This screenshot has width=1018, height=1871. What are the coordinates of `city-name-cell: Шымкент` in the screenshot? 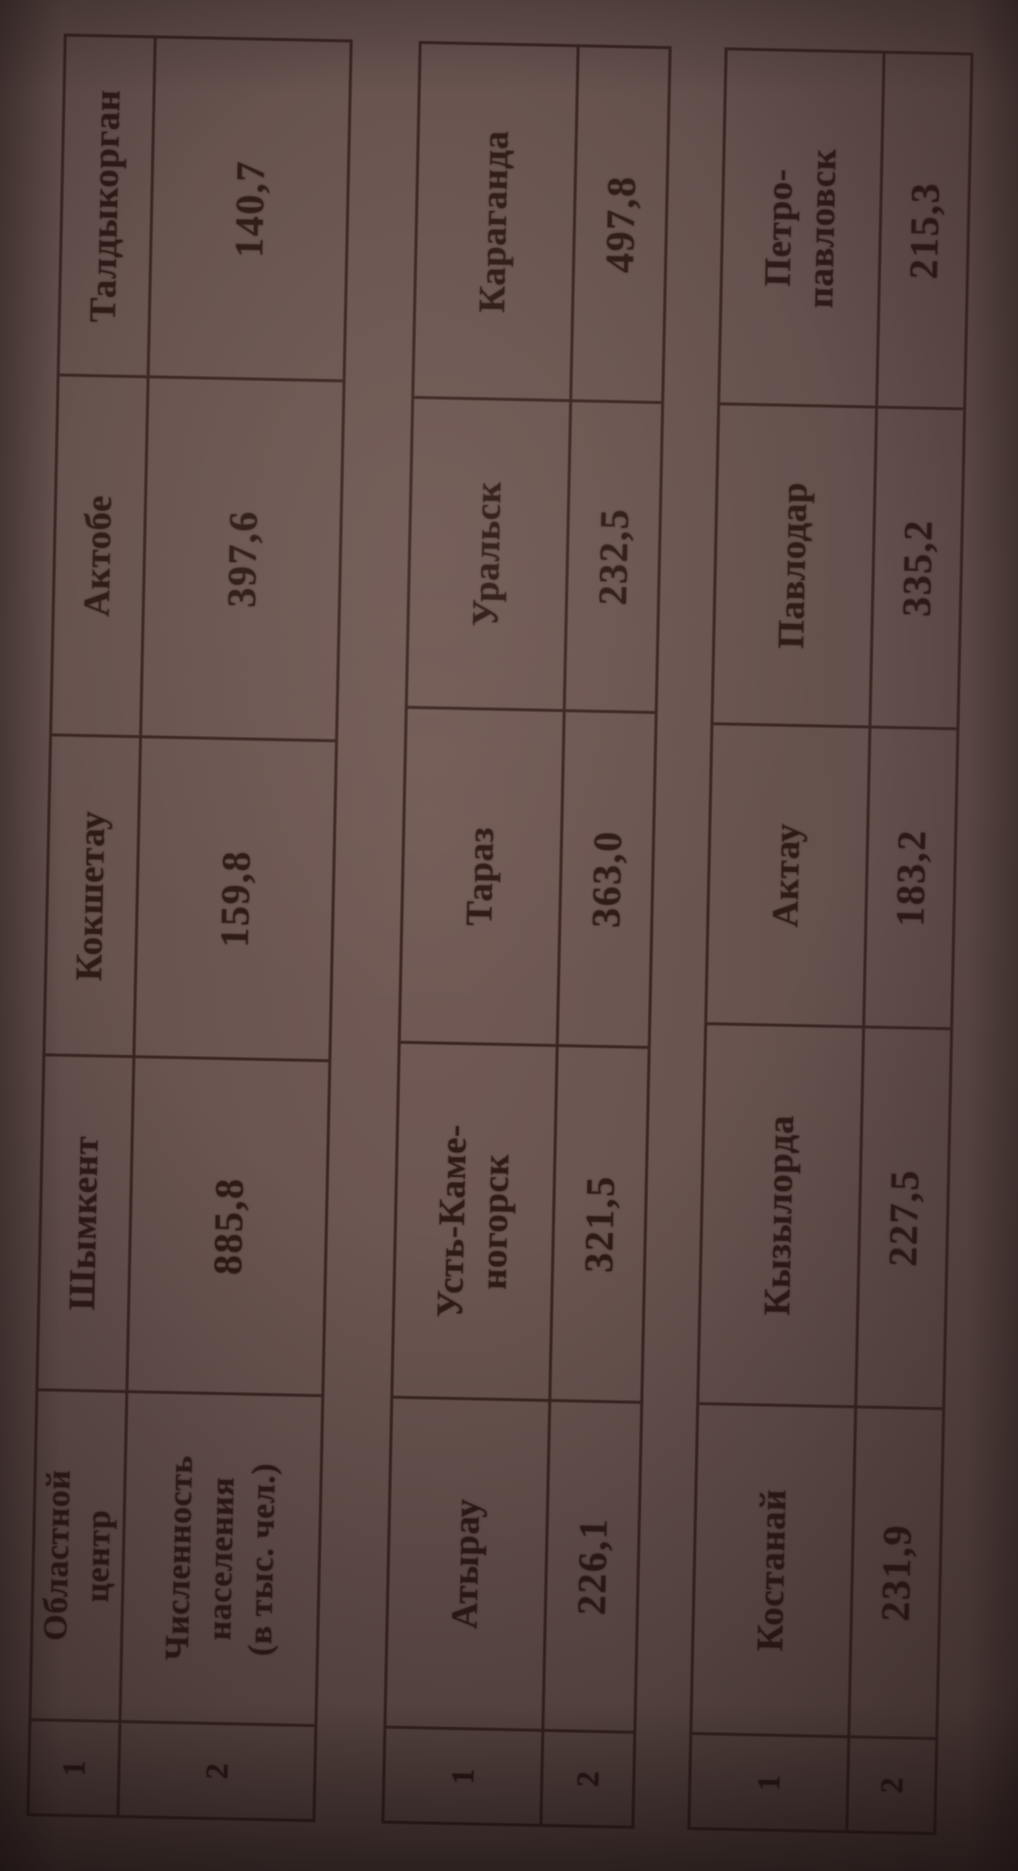 It's located at (85, 1223).